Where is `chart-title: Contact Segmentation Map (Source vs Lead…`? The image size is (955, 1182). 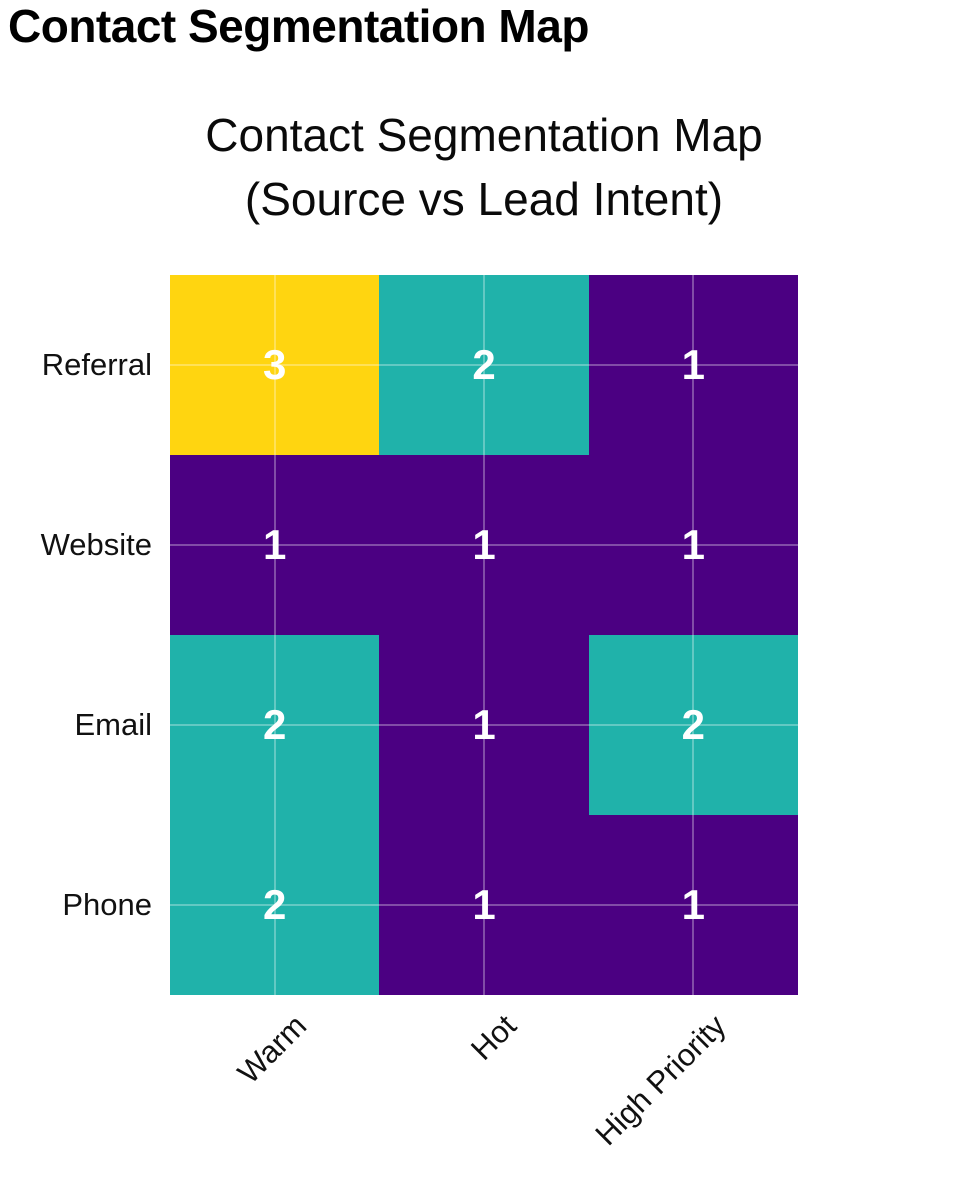
chart-title: Contact Segmentation Map (Source vs Lead… is located at coordinates (484, 167).